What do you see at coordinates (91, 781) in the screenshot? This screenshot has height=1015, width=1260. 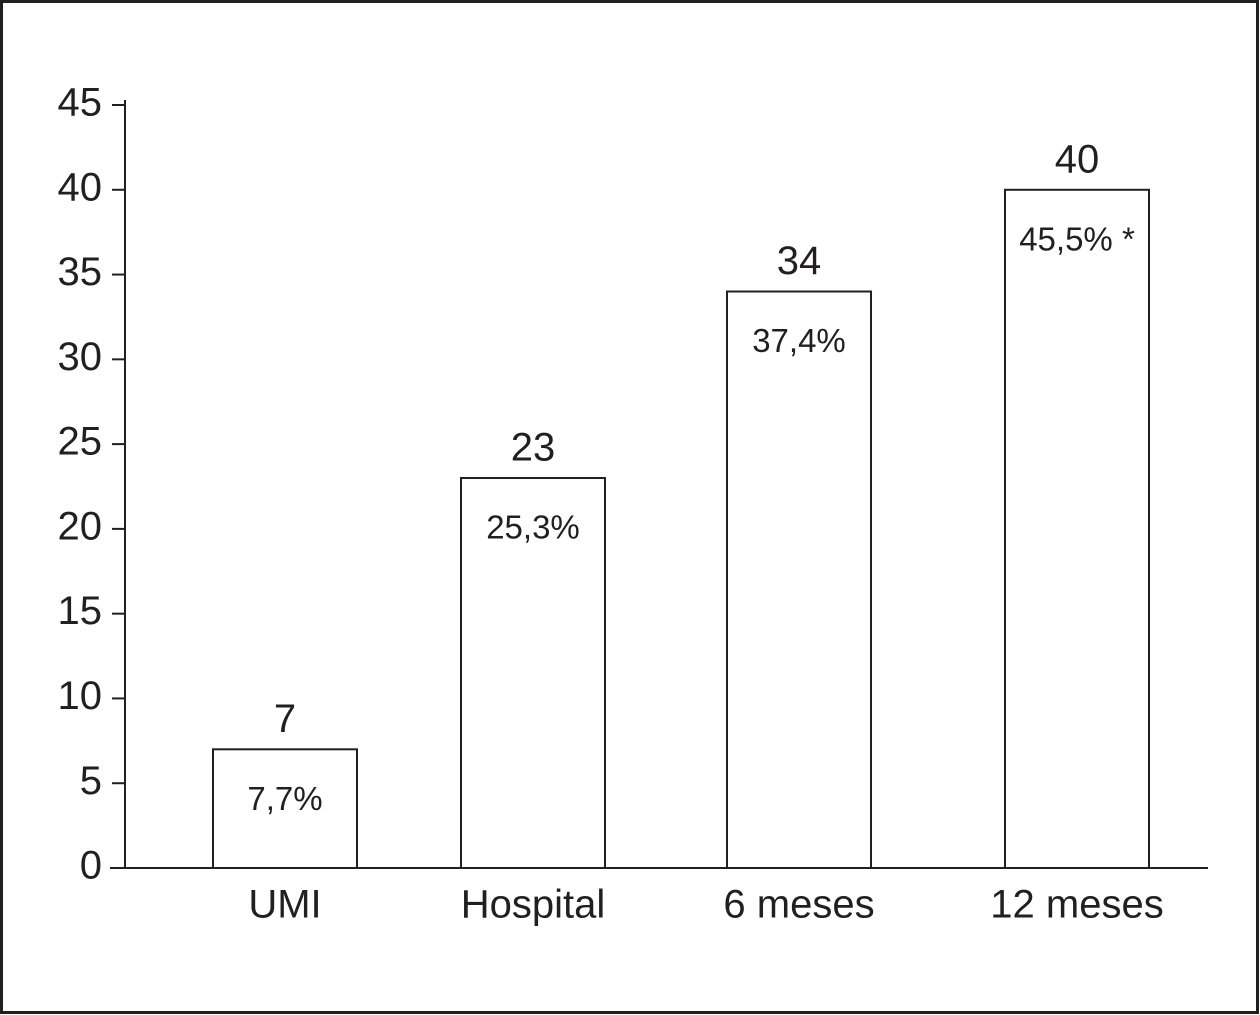 I see `y-tick-label: 5` at bounding box center [91, 781].